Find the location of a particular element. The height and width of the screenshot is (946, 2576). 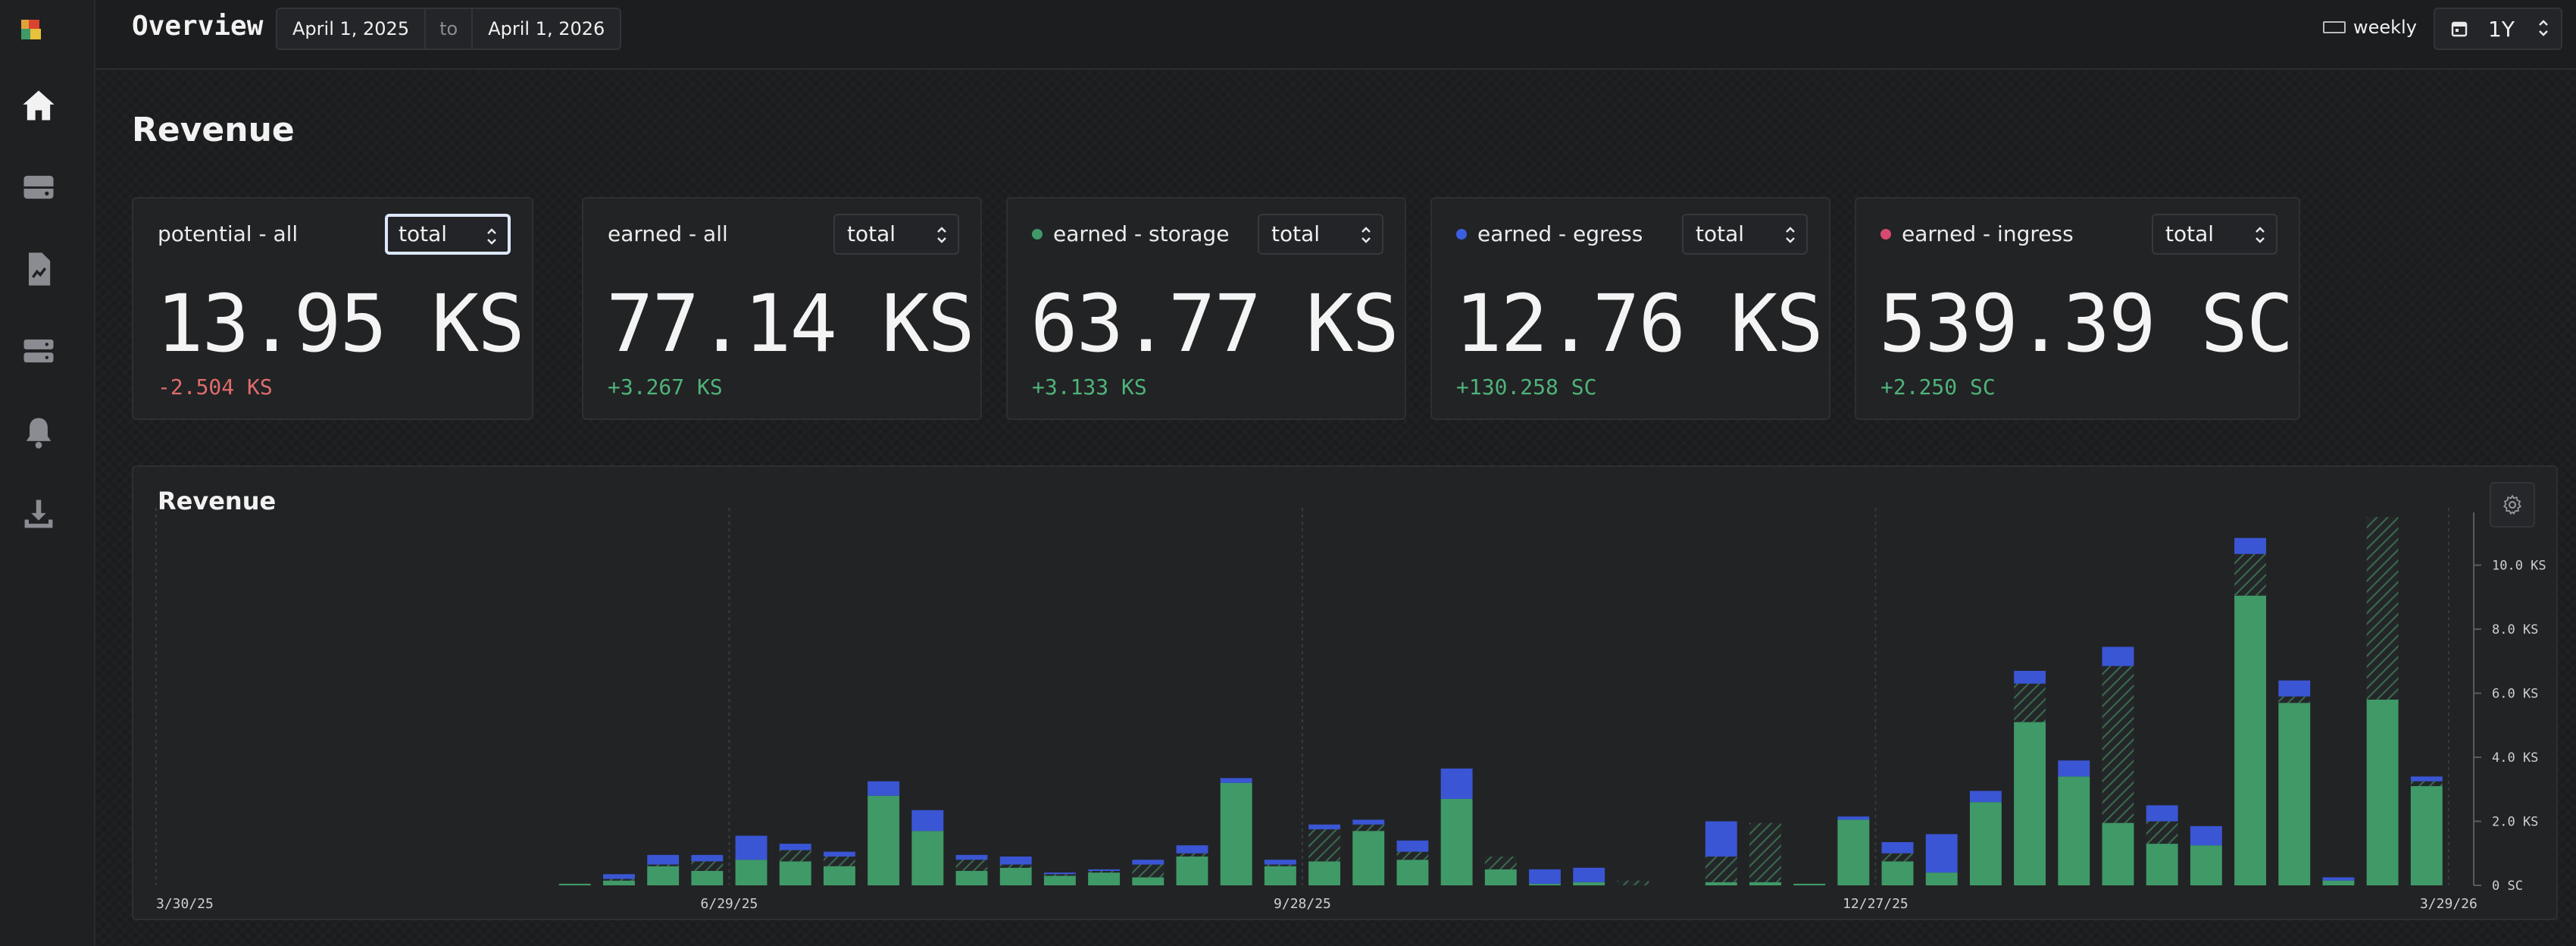

card-value: 12.76 KS is located at coordinates (1640, 323).